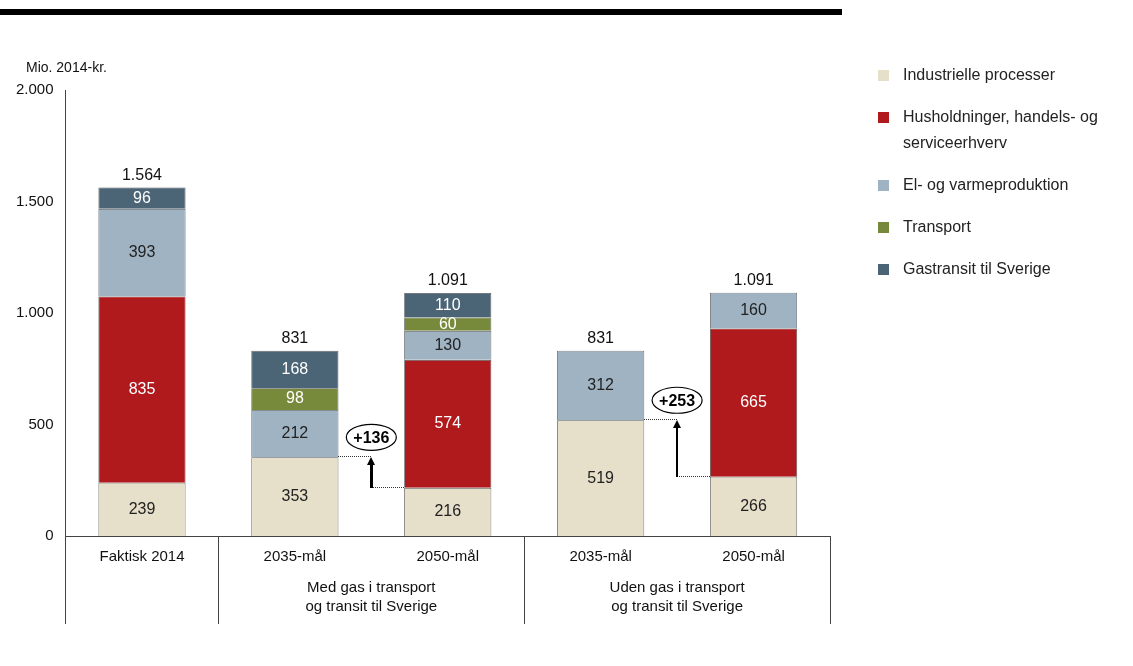 This screenshot has width=1133, height=666. Describe the element at coordinates (448, 423) in the screenshot. I see `data-label: 574` at that location.